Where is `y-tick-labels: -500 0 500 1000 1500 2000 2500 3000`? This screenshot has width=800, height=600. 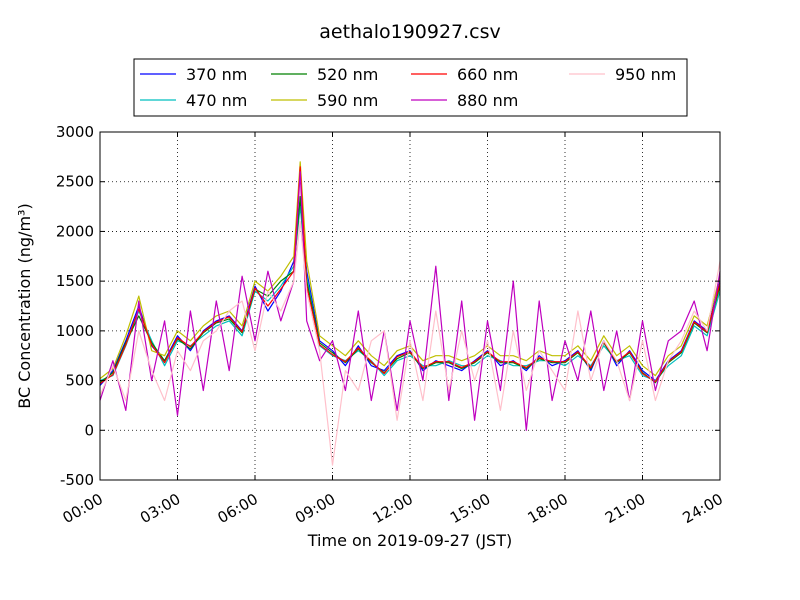 y-tick-labels: -500 0 500 1000 1500 2000 2500 3000 is located at coordinates (75, 306).